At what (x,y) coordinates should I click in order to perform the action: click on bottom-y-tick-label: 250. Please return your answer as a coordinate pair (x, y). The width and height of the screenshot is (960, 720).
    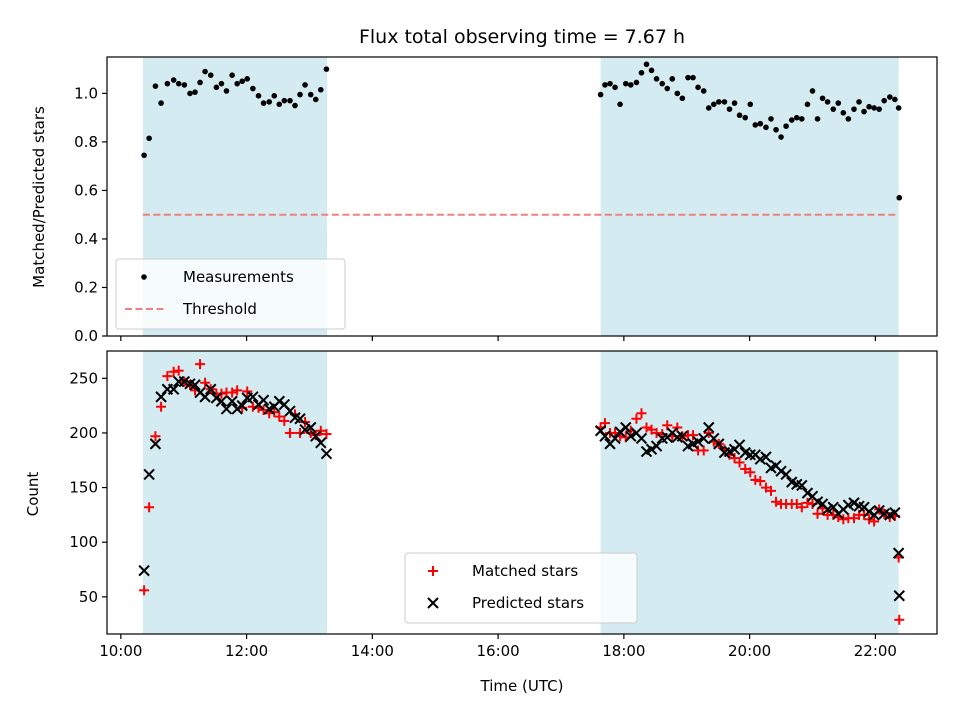
    Looking at the image, I should click on (83, 378).